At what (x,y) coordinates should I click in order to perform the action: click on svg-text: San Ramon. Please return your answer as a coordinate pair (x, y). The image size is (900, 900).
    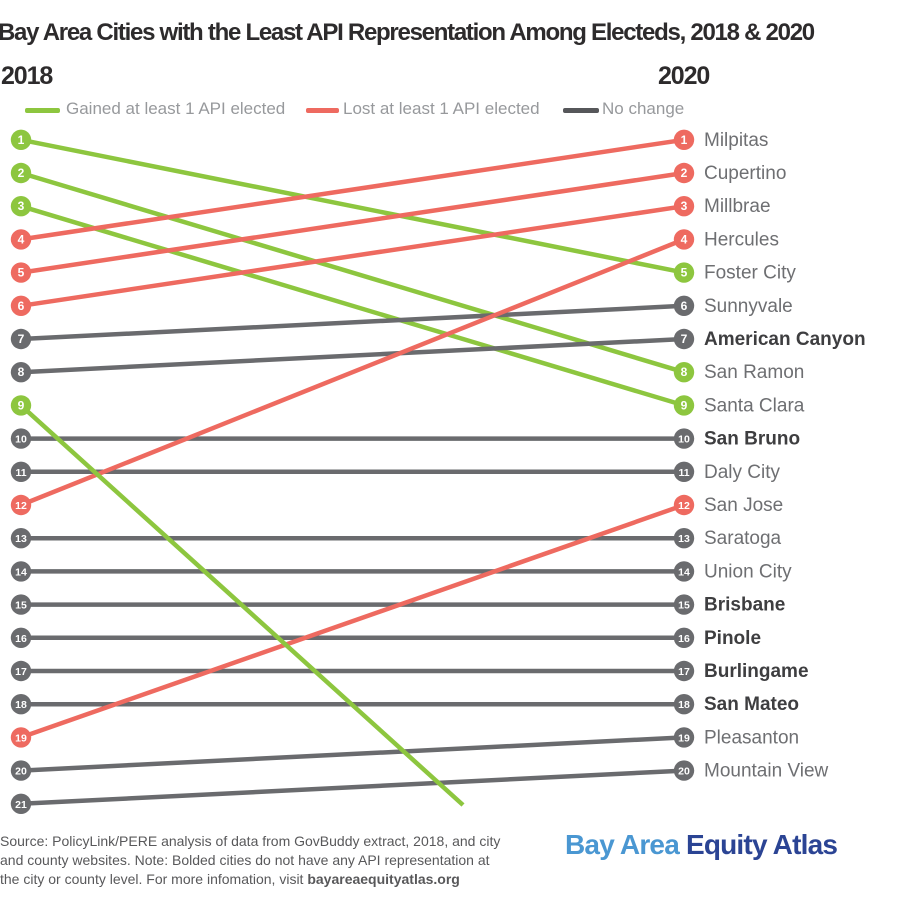
    Looking at the image, I should click on (754, 372).